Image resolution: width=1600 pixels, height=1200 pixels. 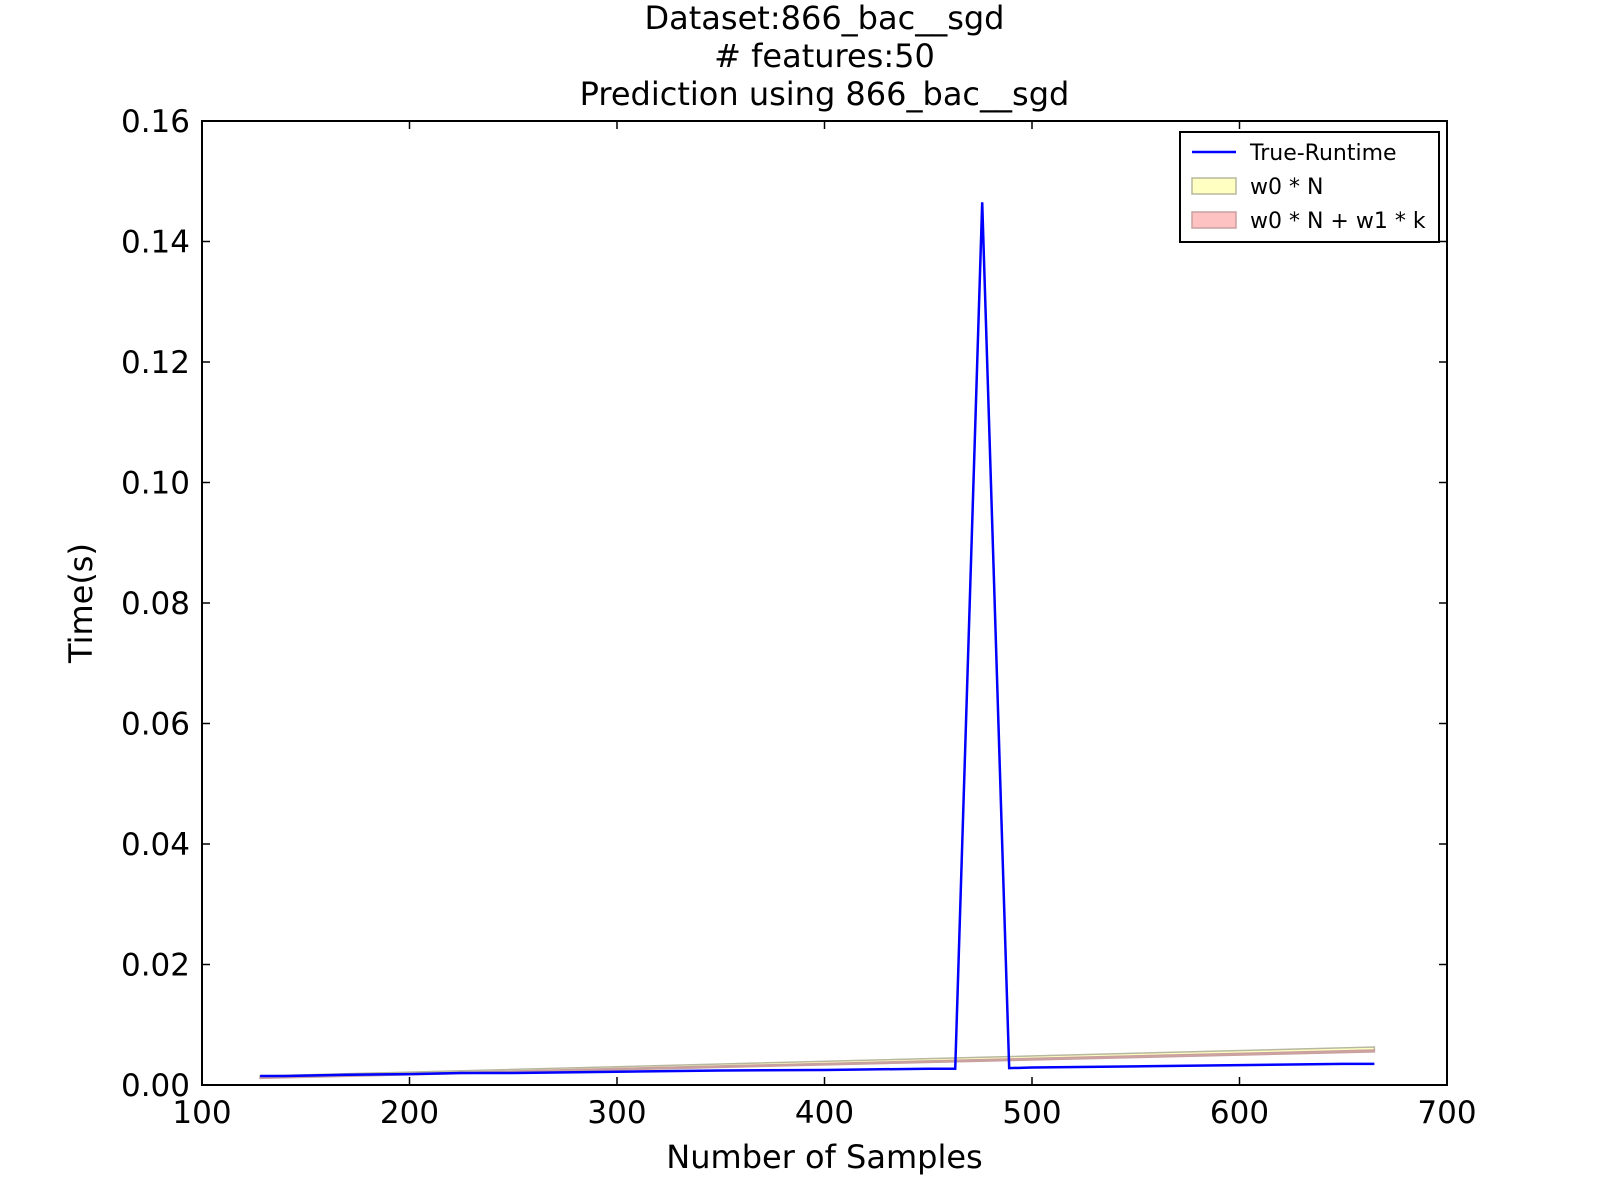 I want to click on legend-label: w0 * N + w1 * k, so click(x=1338, y=221).